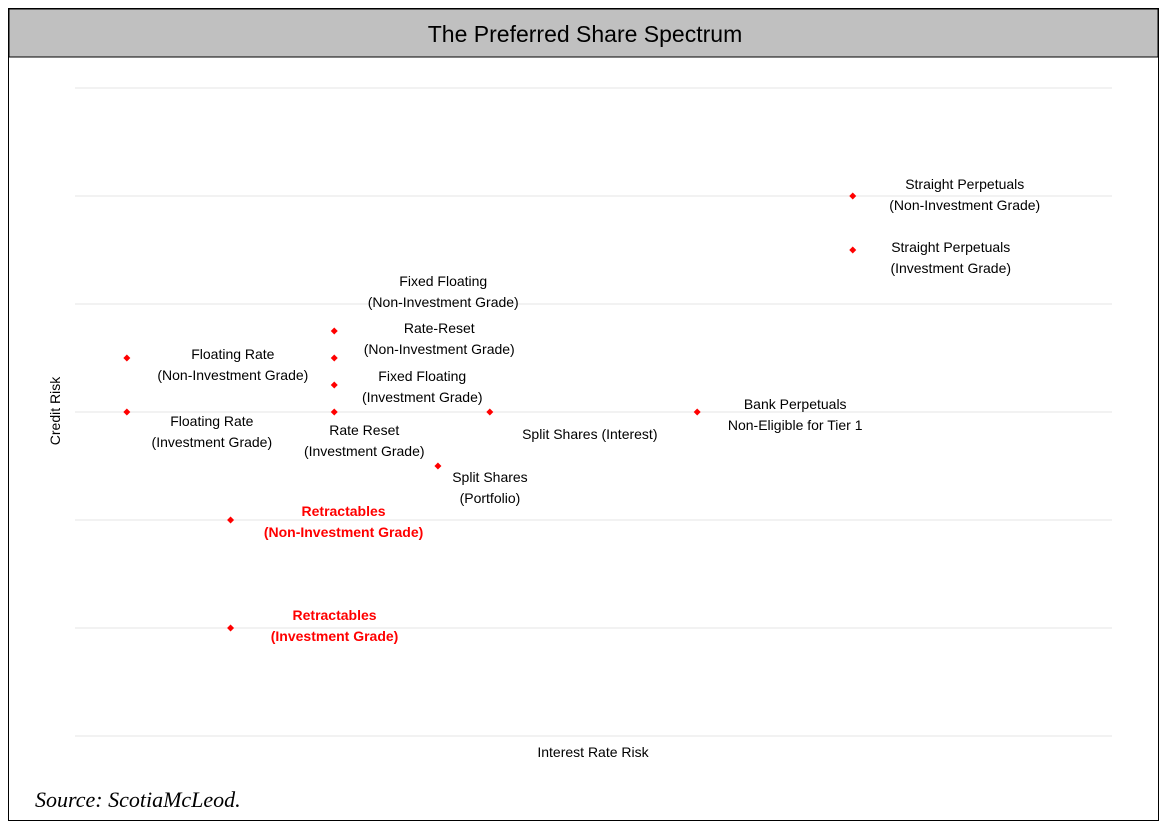 The width and height of the screenshot is (1160, 821). What do you see at coordinates (364, 430) in the screenshot?
I see `point-label: Rate Reset` at bounding box center [364, 430].